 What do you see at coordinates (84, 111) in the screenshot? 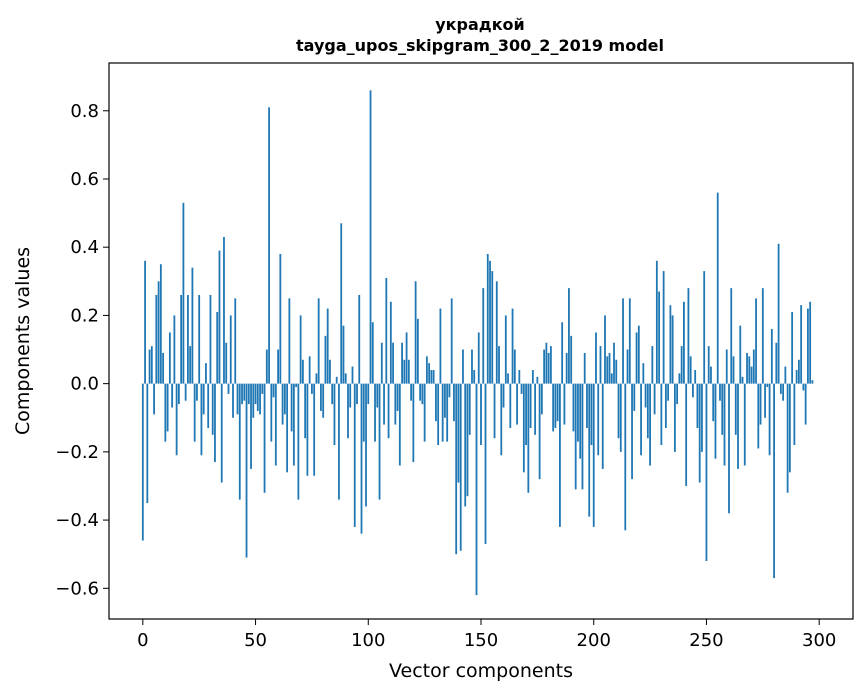
I see `y-tick-label: 0.8` at bounding box center [84, 111].